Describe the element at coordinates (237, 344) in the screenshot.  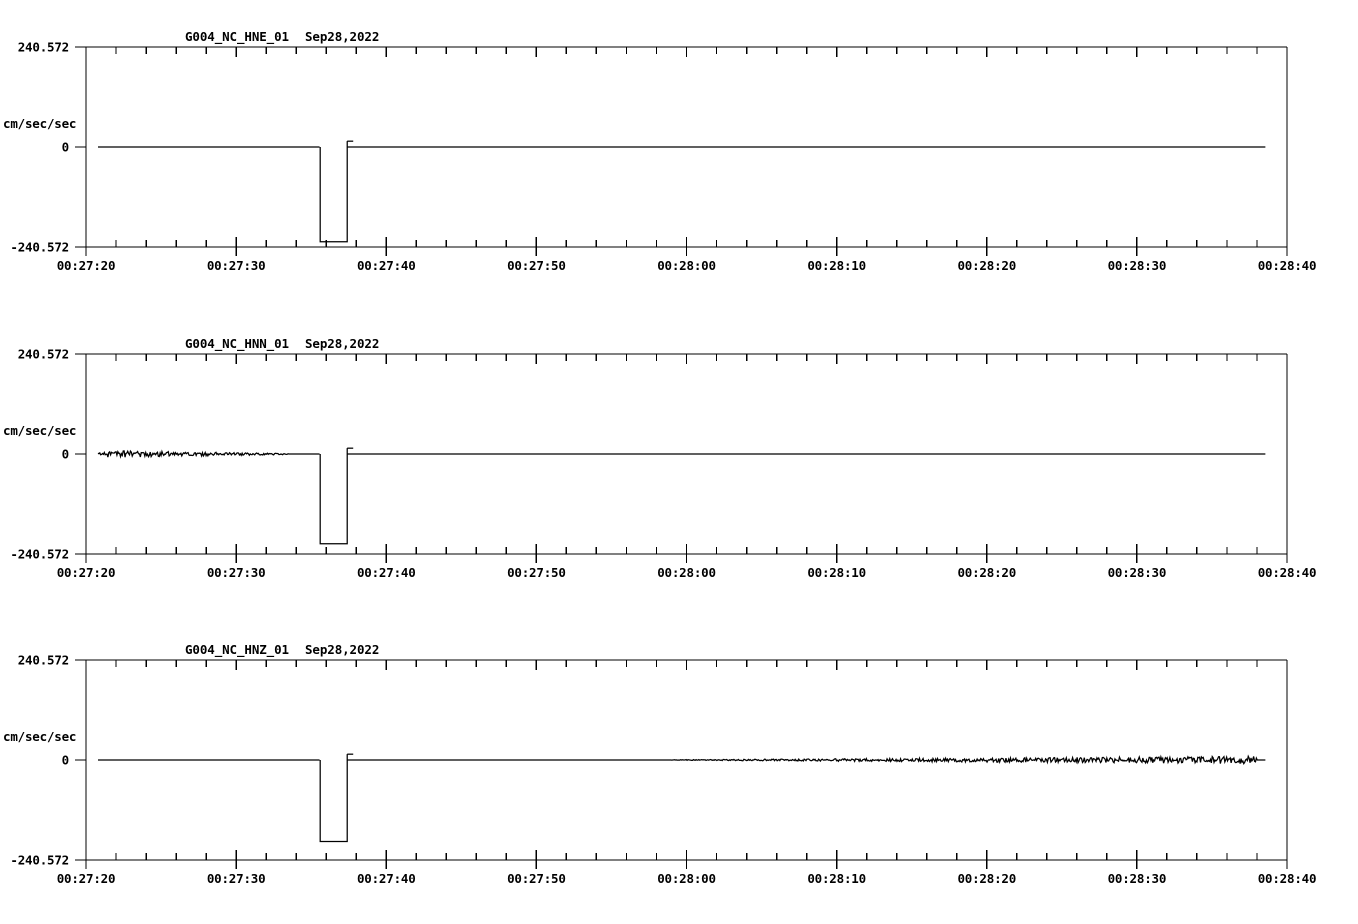
I see `panel-station-label: G004_NC_HNN_01` at that location.